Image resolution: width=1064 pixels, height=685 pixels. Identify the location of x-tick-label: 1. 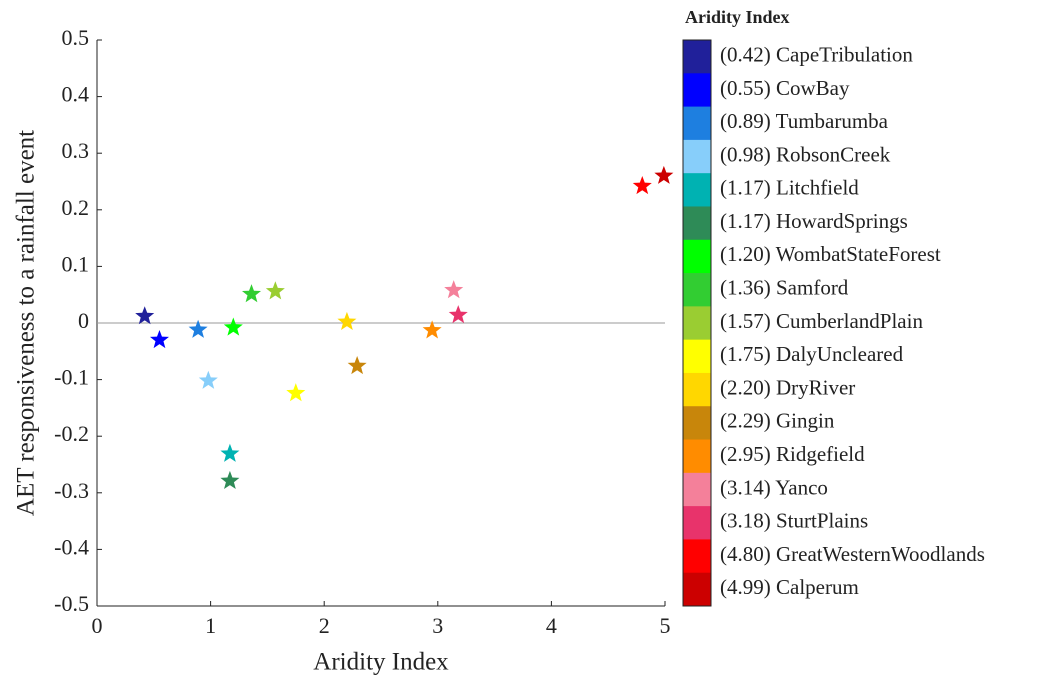
(210, 625).